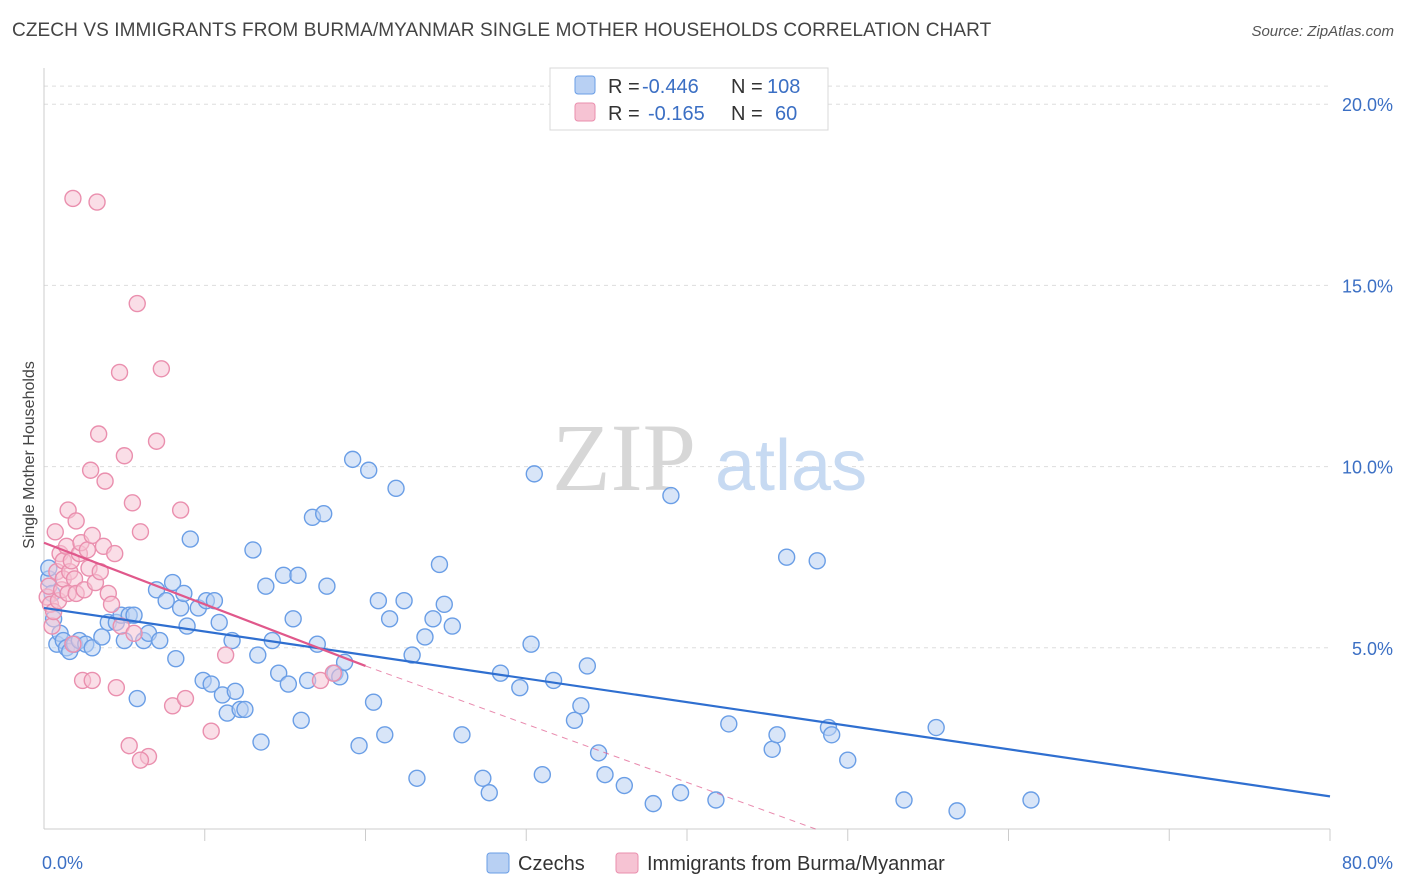 This screenshot has width=1406, height=892. Describe the element at coordinates (62, 863) in the screenshot. I see `x-tick-label: 0.0%` at that location.